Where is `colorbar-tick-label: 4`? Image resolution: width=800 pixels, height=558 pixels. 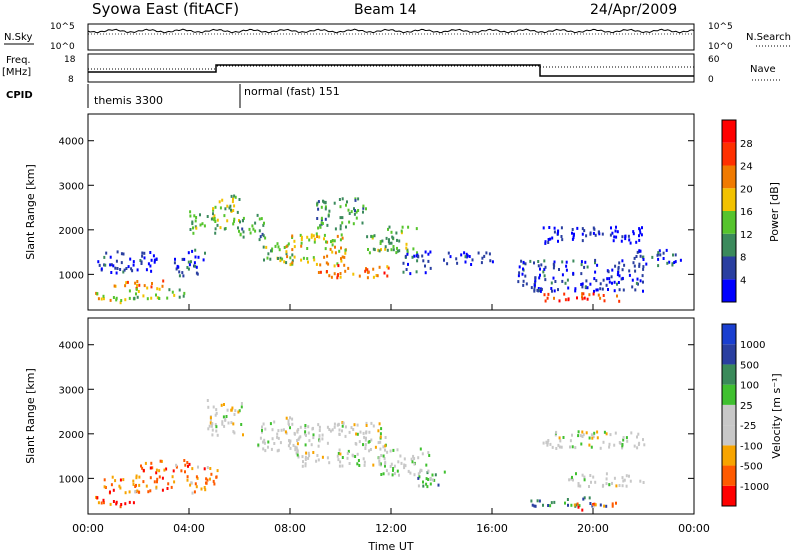
colorbar-tick-label: 4 is located at coordinates (743, 280).